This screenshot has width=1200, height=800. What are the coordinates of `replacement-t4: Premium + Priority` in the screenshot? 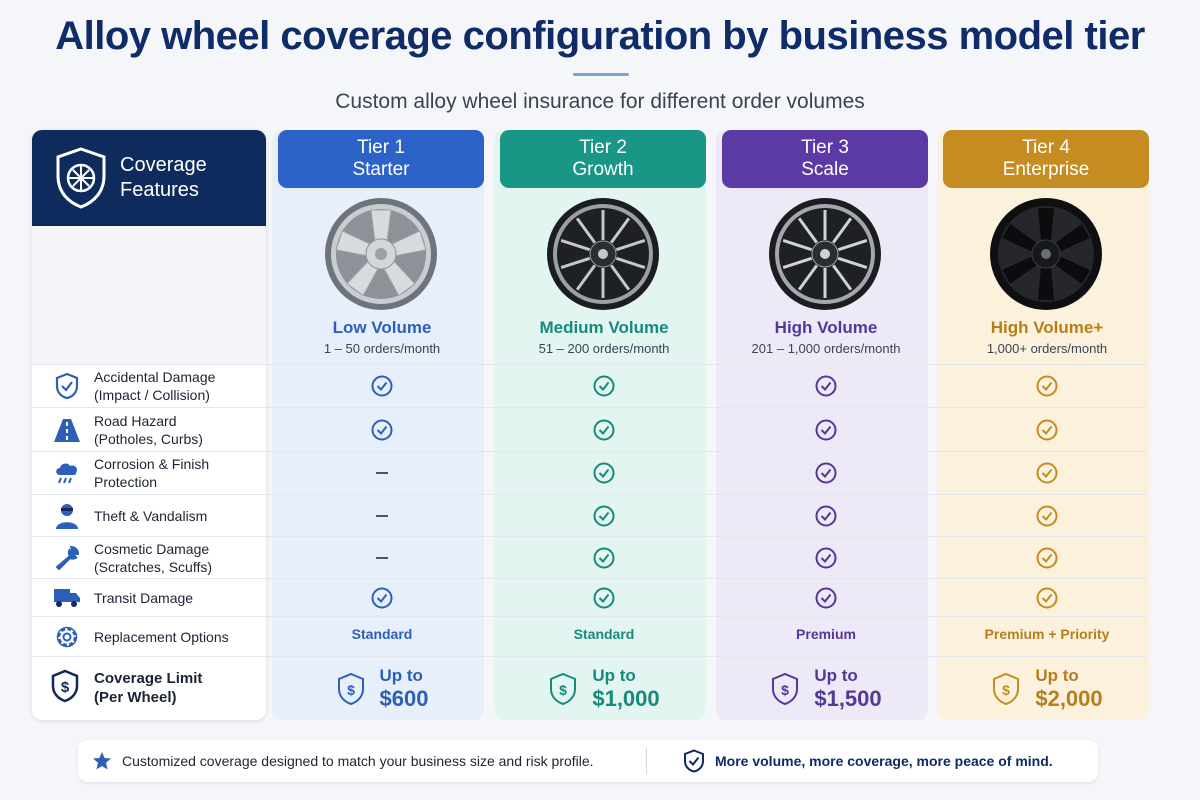 It's located at (1047, 634).